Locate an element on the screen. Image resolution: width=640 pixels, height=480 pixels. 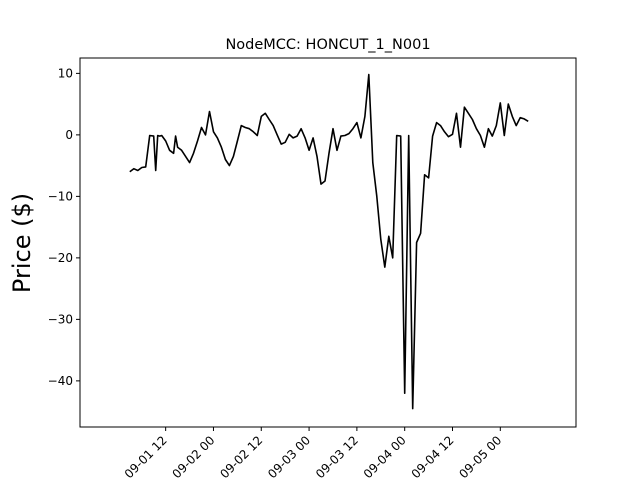
y-tick-label: −10 is located at coordinates (60, 196).